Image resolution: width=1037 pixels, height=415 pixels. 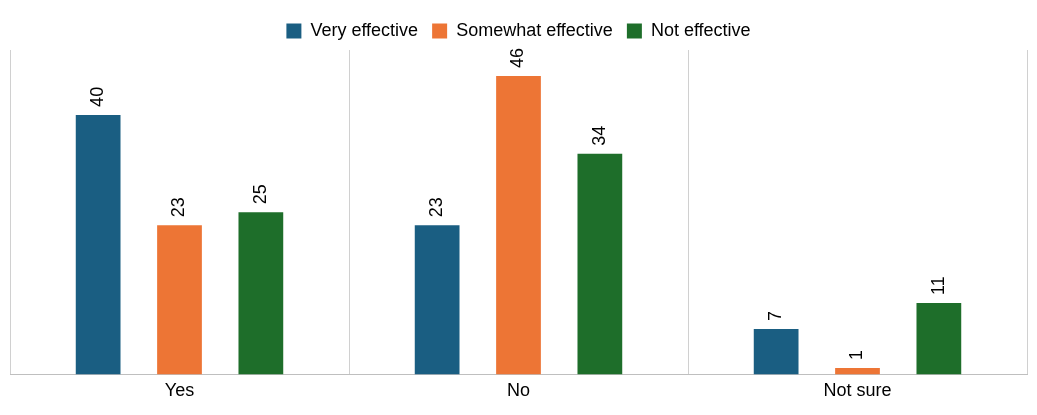 What do you see at coordinates (518, 390) in the screenshot?
I see `x-tick-label: No` at bounding box center [518, 390].